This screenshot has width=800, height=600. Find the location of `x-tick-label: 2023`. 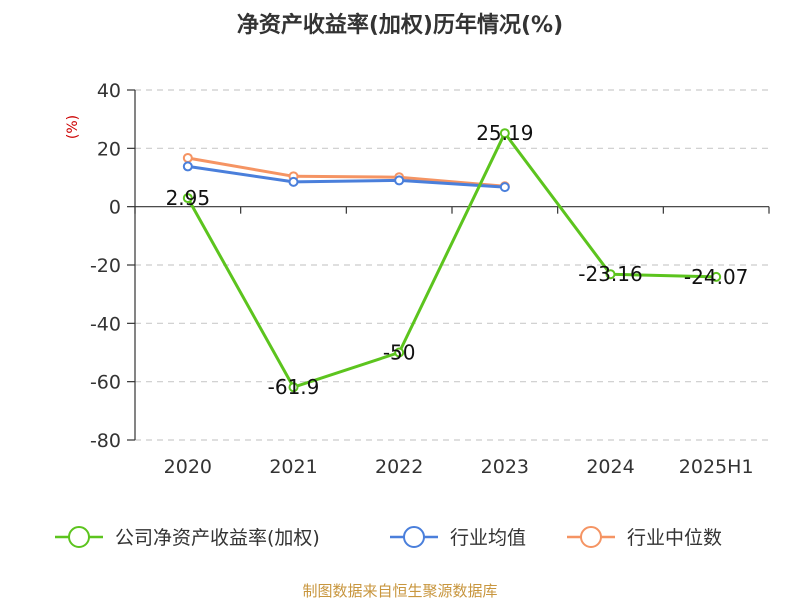

x-tick-label: 2023 is located at coordinates (505, 467).